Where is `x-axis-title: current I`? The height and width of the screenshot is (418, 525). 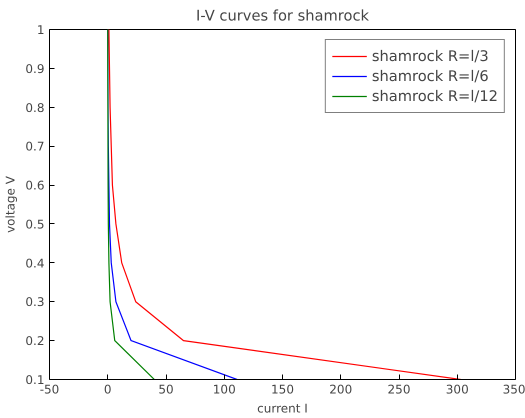
x-axis-title: current I is located at coordinates (282, 409).